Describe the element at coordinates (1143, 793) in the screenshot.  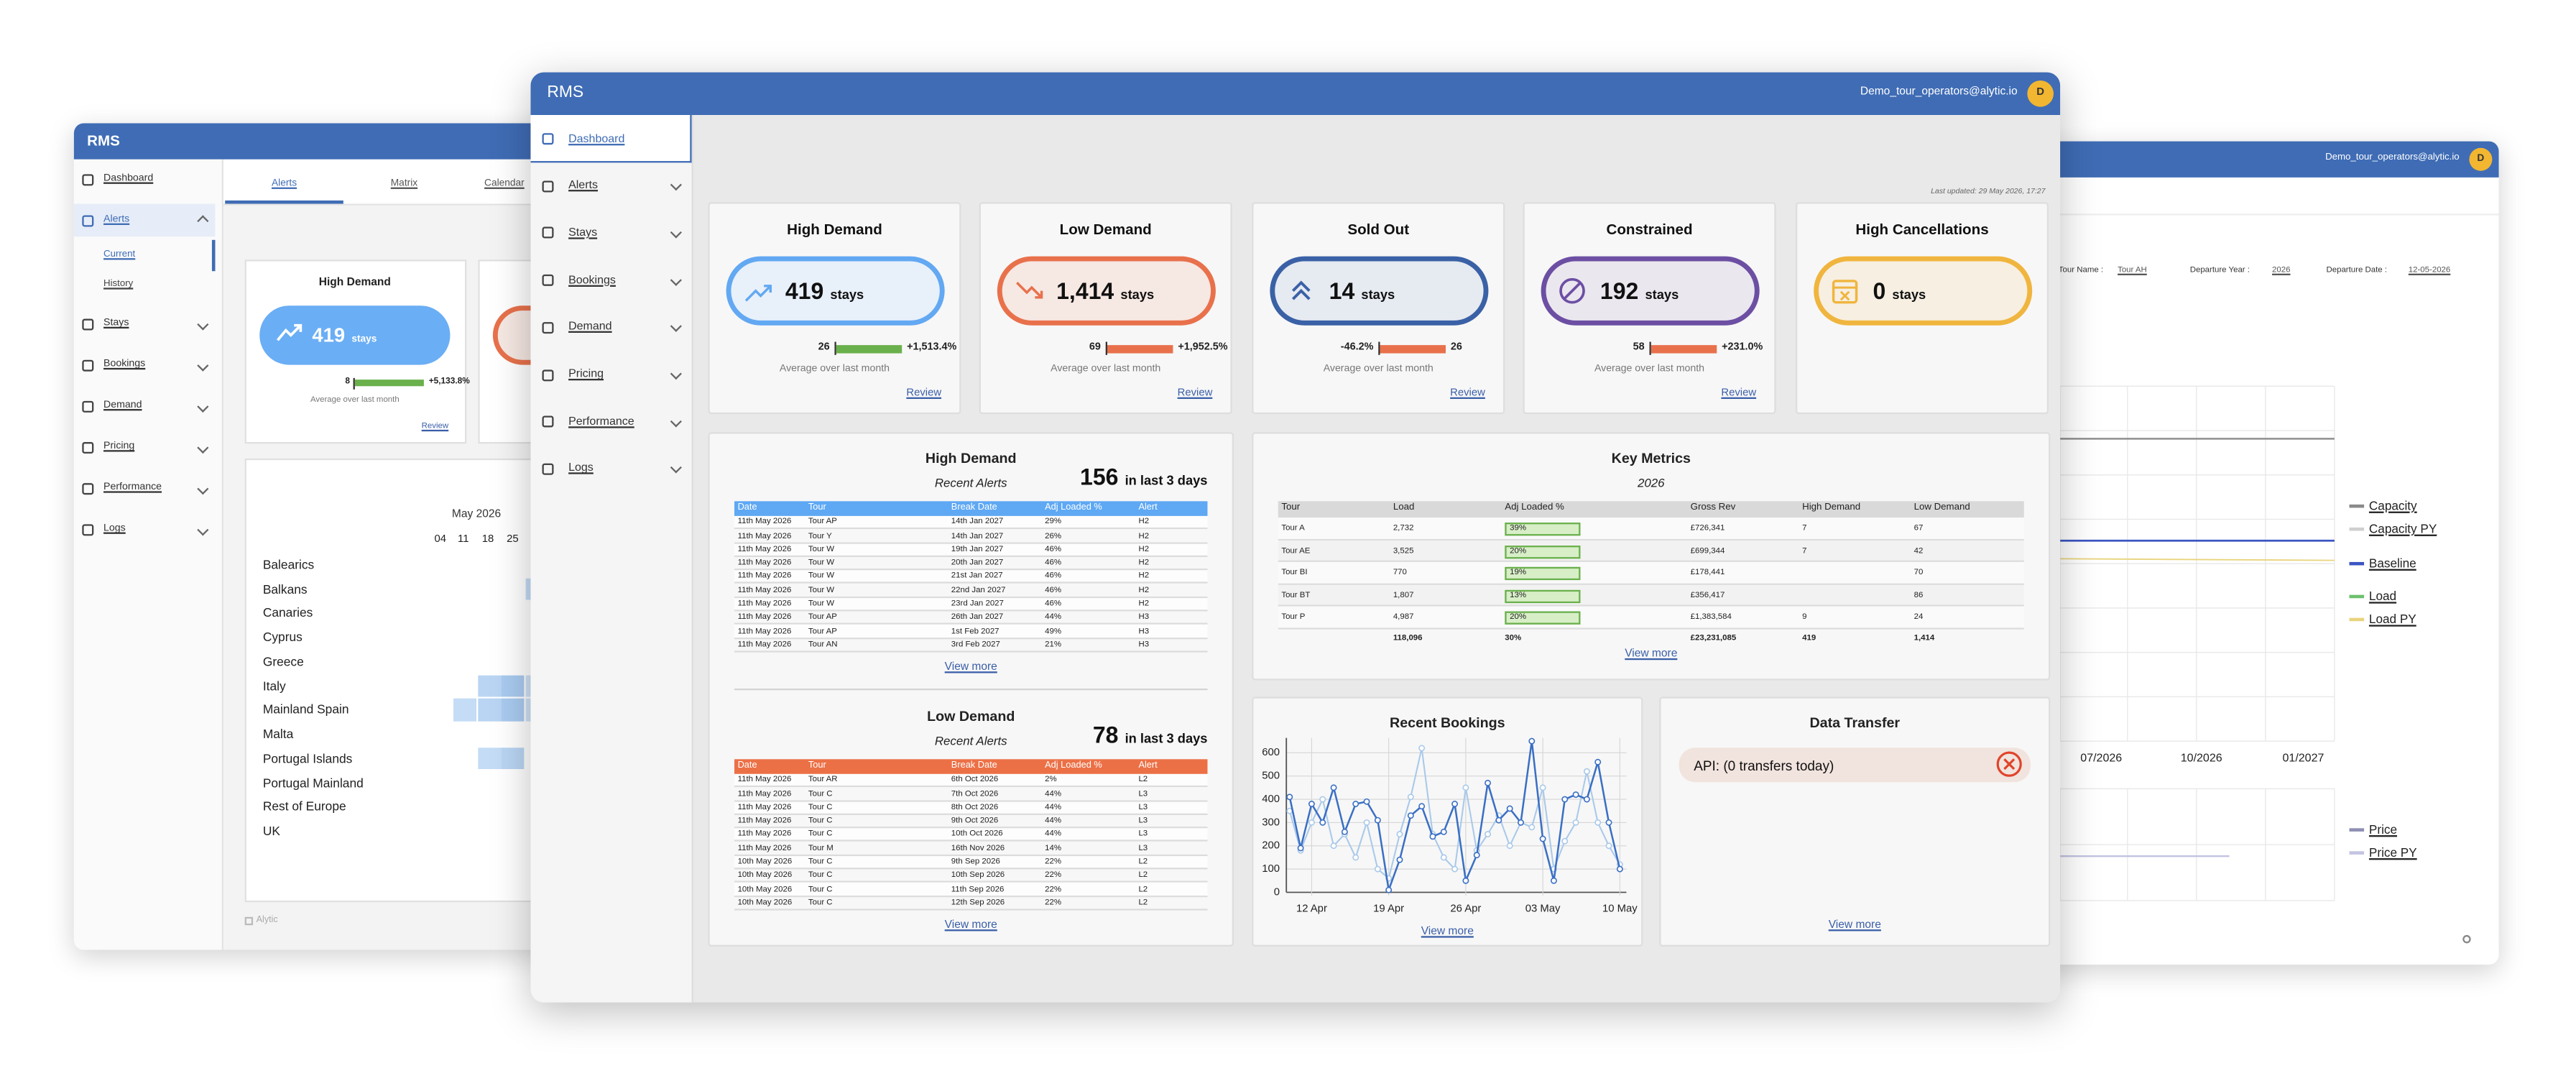
I see `table-cell: L3` at that location.